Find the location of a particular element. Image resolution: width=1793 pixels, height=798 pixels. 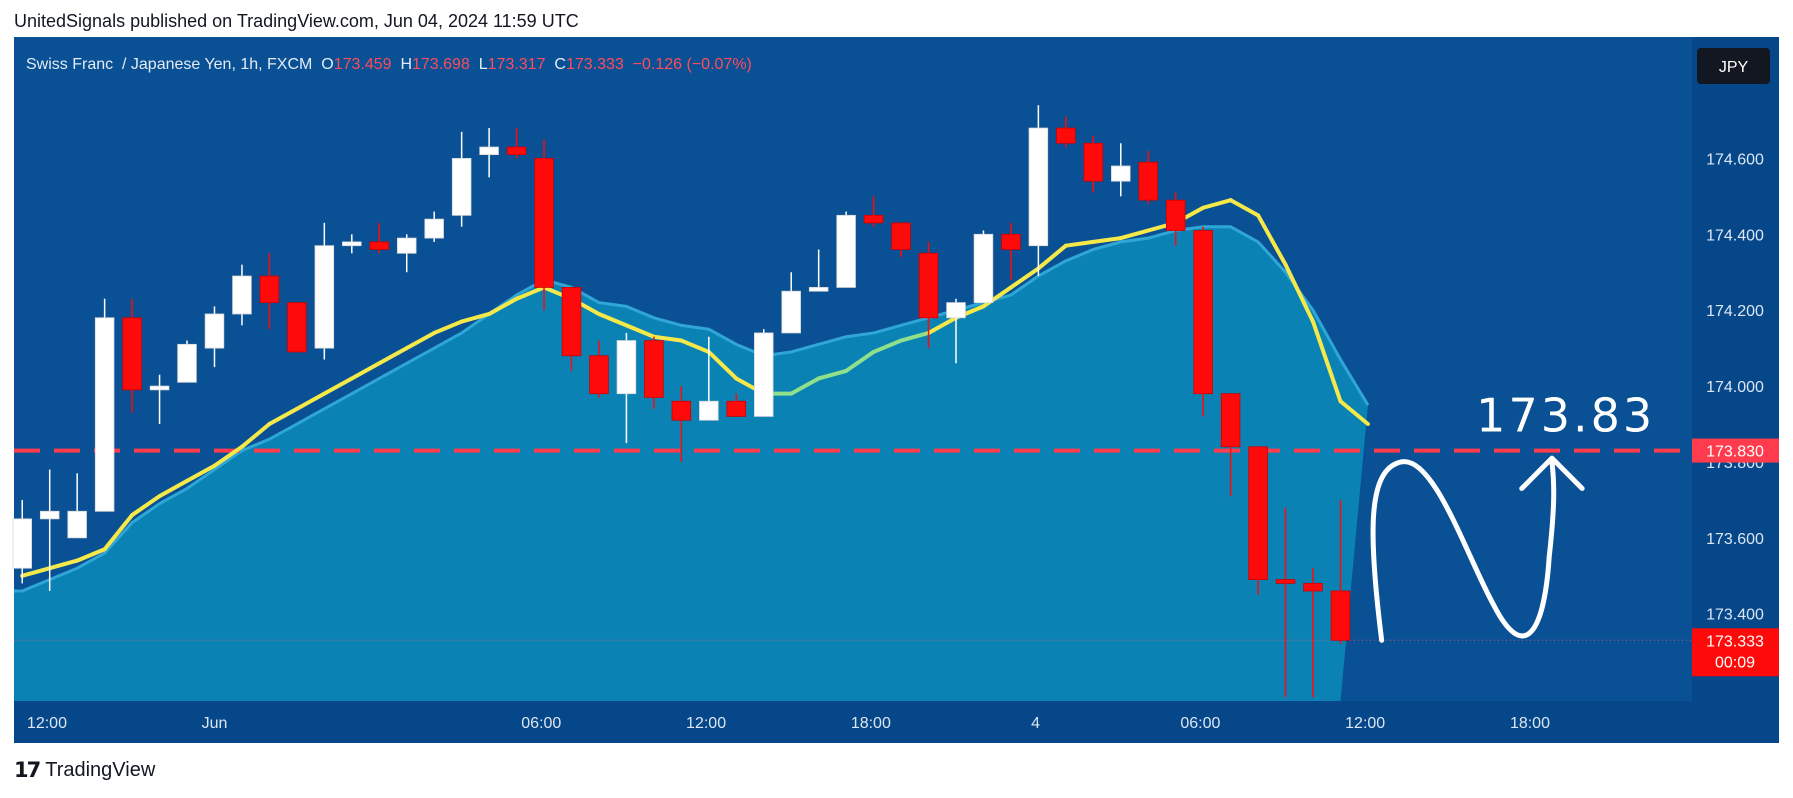

bar-countdown-label: 00:09 is located at coordinates (1735, 662).